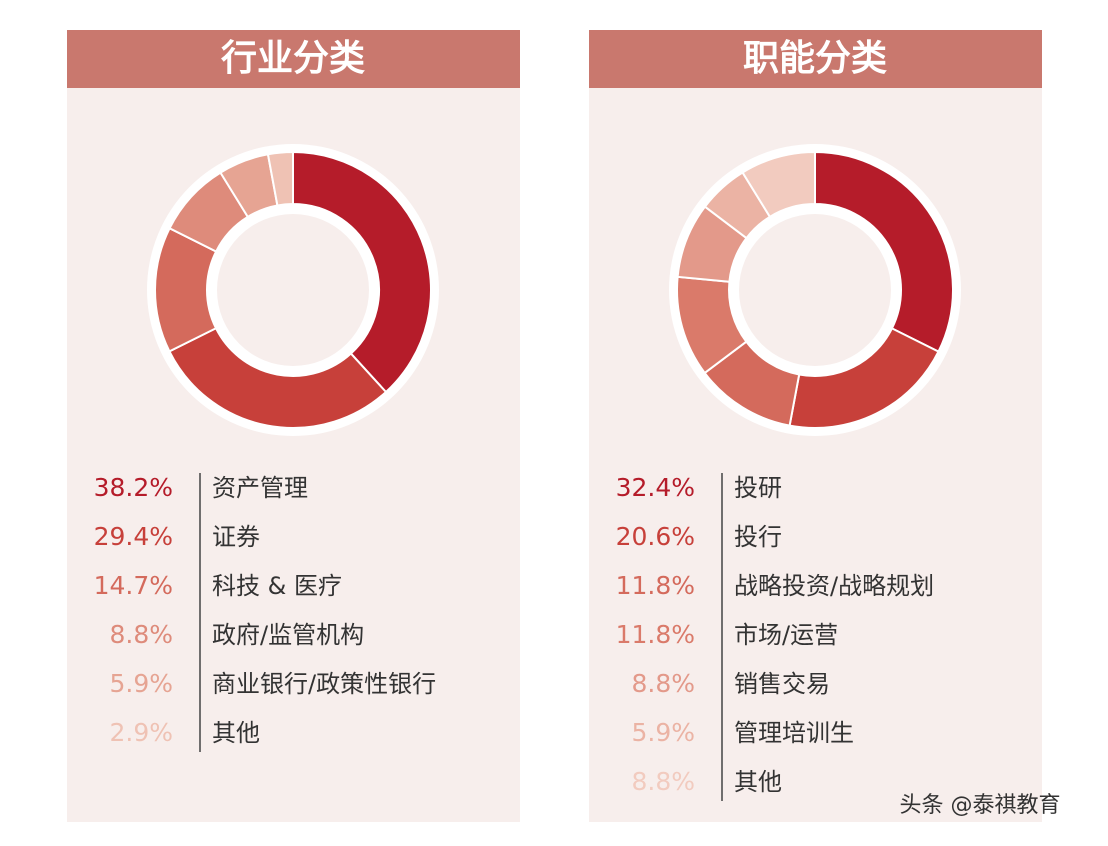  What do you see at coordinates (655, 487) in the screenshot?
I see `legend-value: 32.4%` at bounding box center [655, 487].